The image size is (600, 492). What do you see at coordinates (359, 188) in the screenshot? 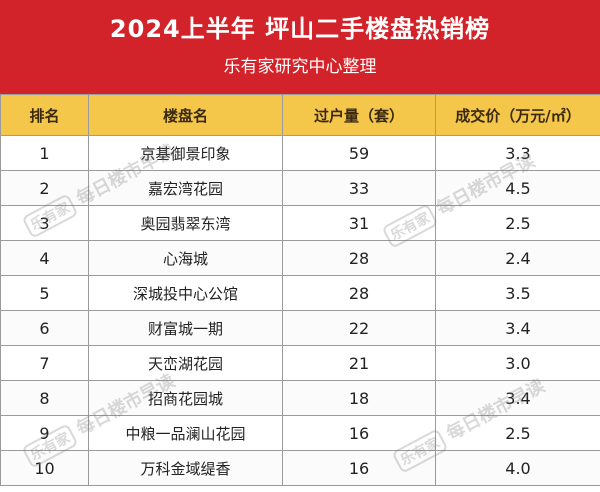
I see `volume-cell: 33` at bounding box center [359, 188].